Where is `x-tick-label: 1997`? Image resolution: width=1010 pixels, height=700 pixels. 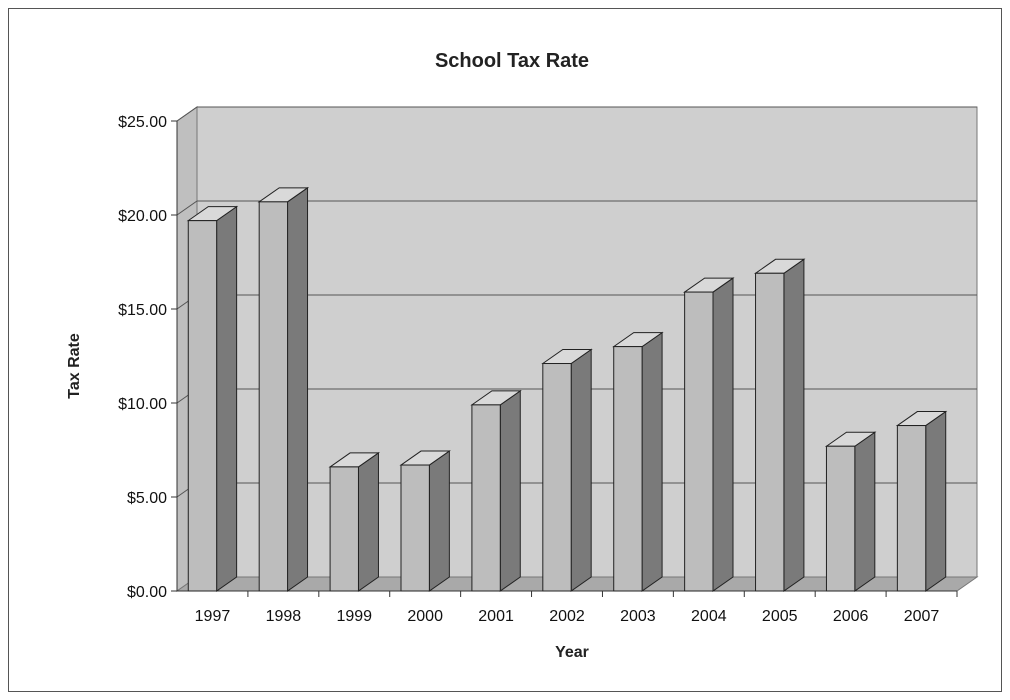
x-tick-label: 1997 is located at coordinates (213, 616).